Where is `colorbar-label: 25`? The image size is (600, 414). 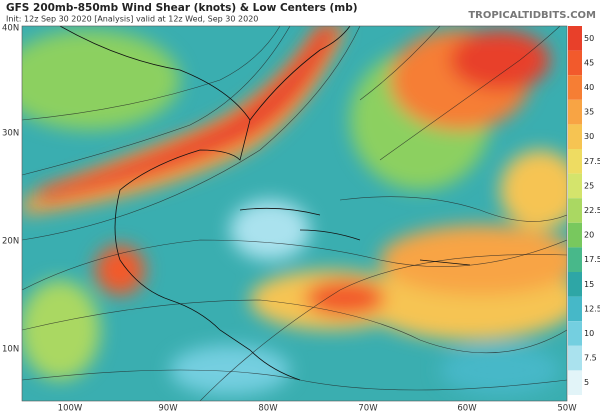
colorbar-label: 25 is located at coordinates (589, 185).